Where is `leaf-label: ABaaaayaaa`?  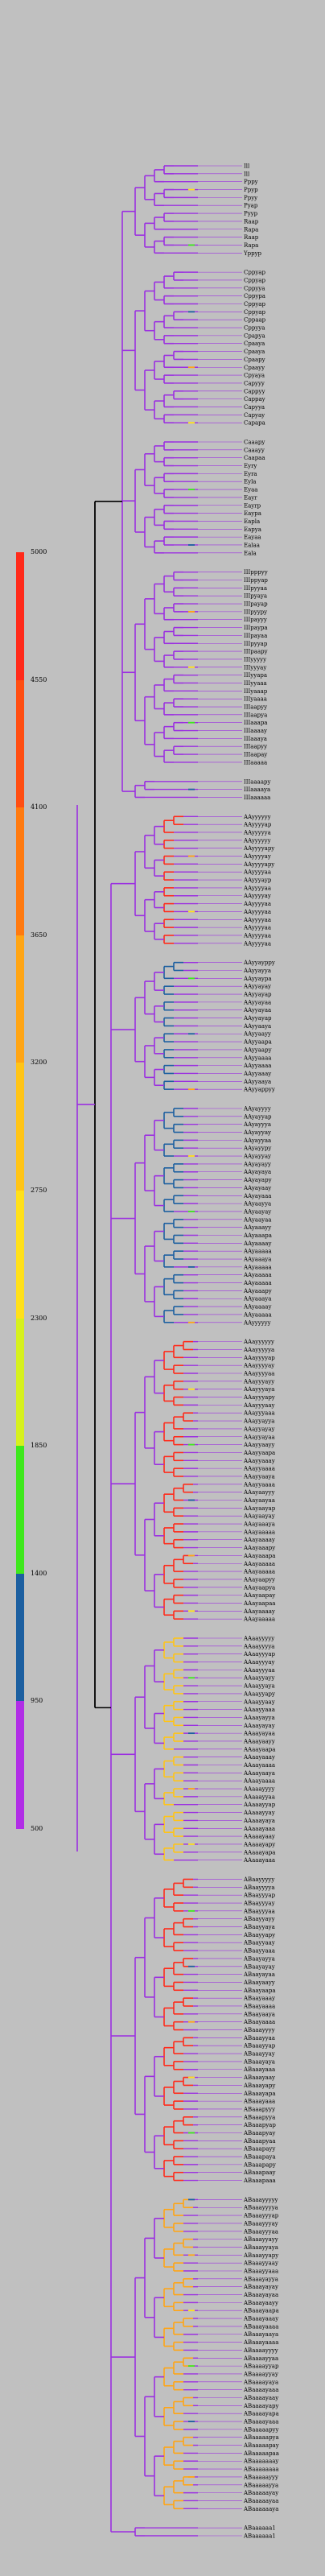
leaf-label: ABaaaayaaa is located at coordinates (260, 2422).